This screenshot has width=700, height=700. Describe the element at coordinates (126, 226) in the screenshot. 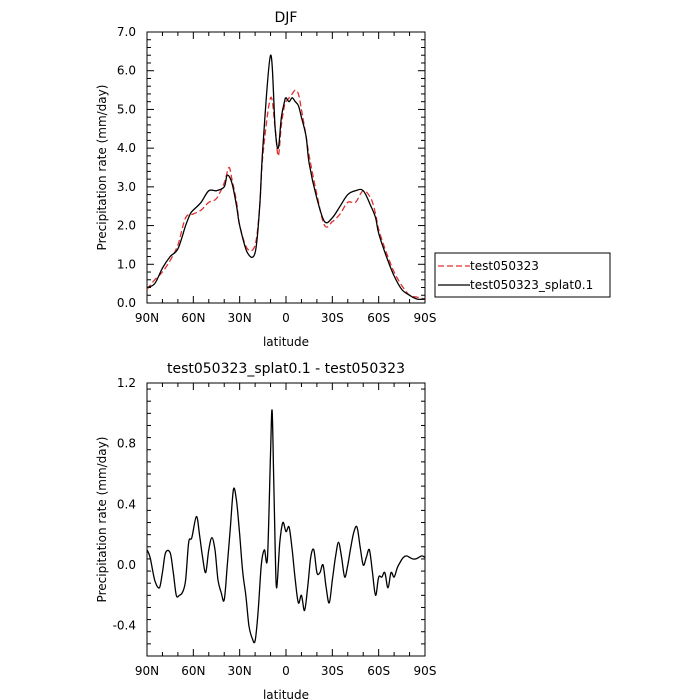

I see `y-tick-label: 2.0` at that location.